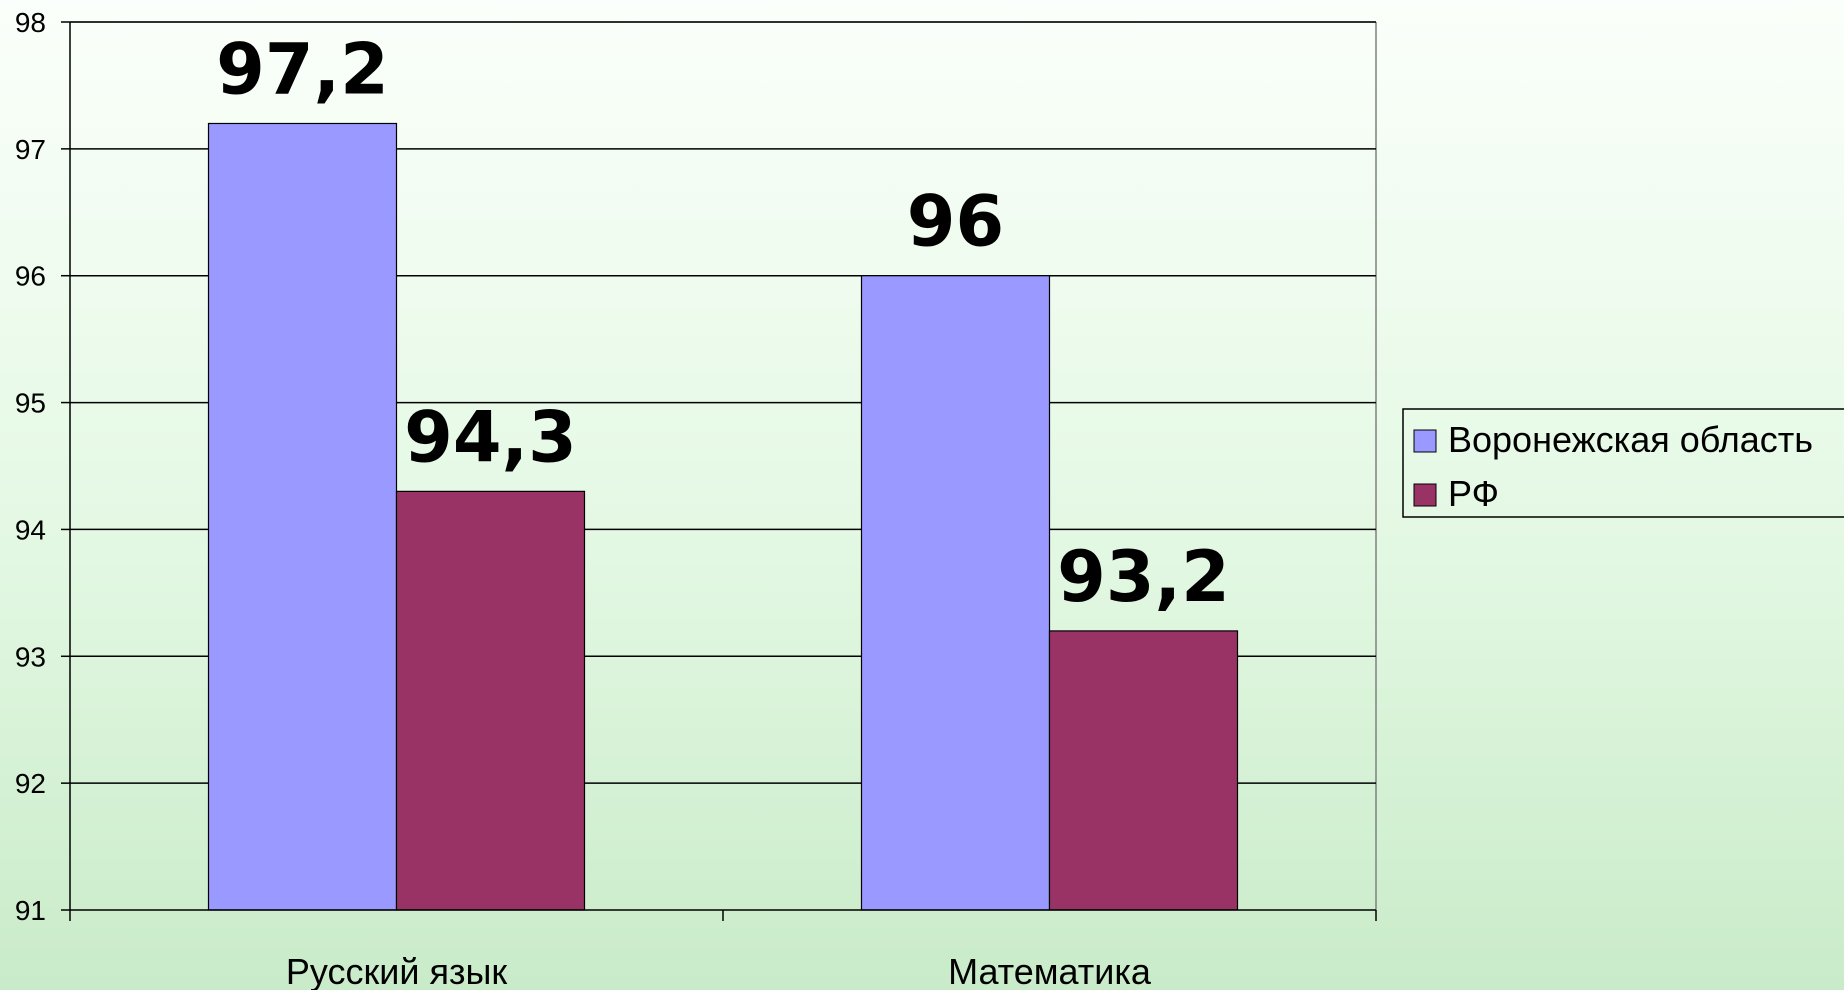 Image resolution: width=1844 pixels, height=990 pixels. Describe the element at coordinates (723, 949) in the screenshot. I see `x-axis: Русский язык Математика` at that location.